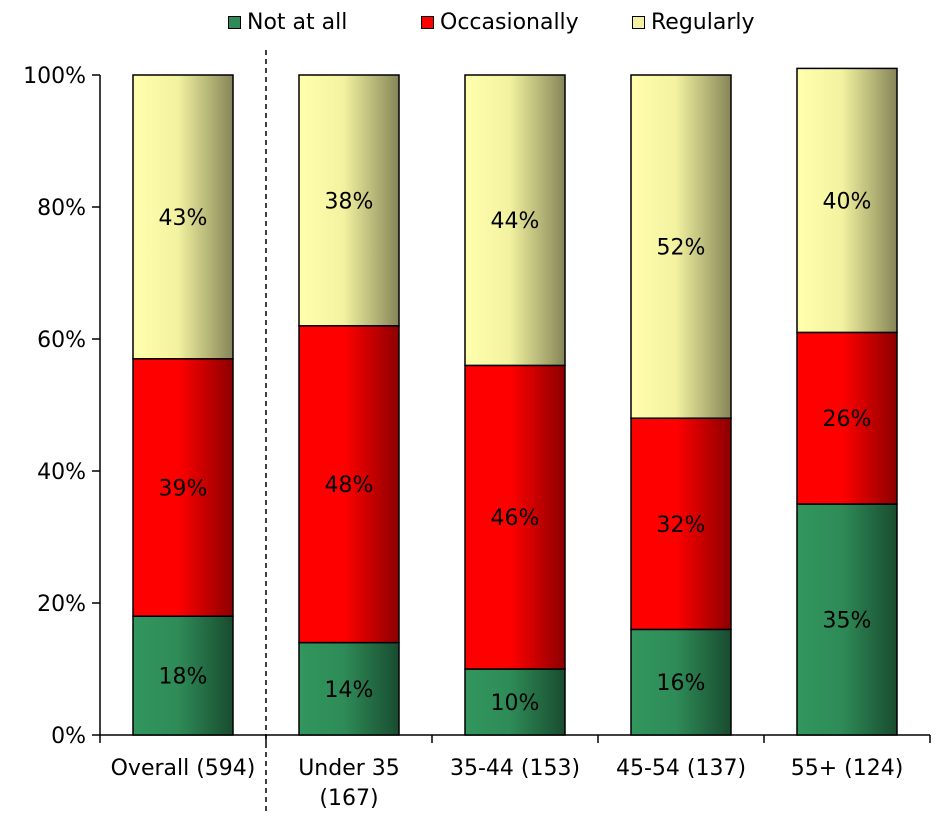 The height and width of the screenshot is (819, 950). Describe the element at coordinates (509, 22) in the screenshot. I see `legend-label: Occasionally` at that location.